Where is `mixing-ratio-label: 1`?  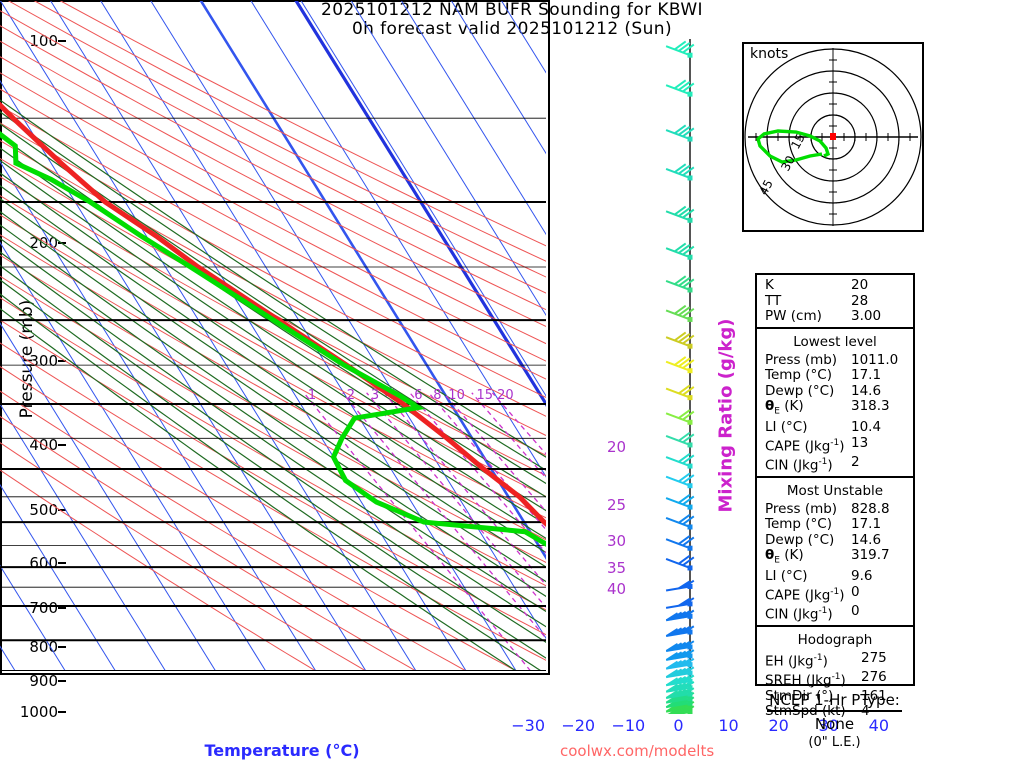
mixing-ratio-label: 1 is located at coordinates (312, 395).